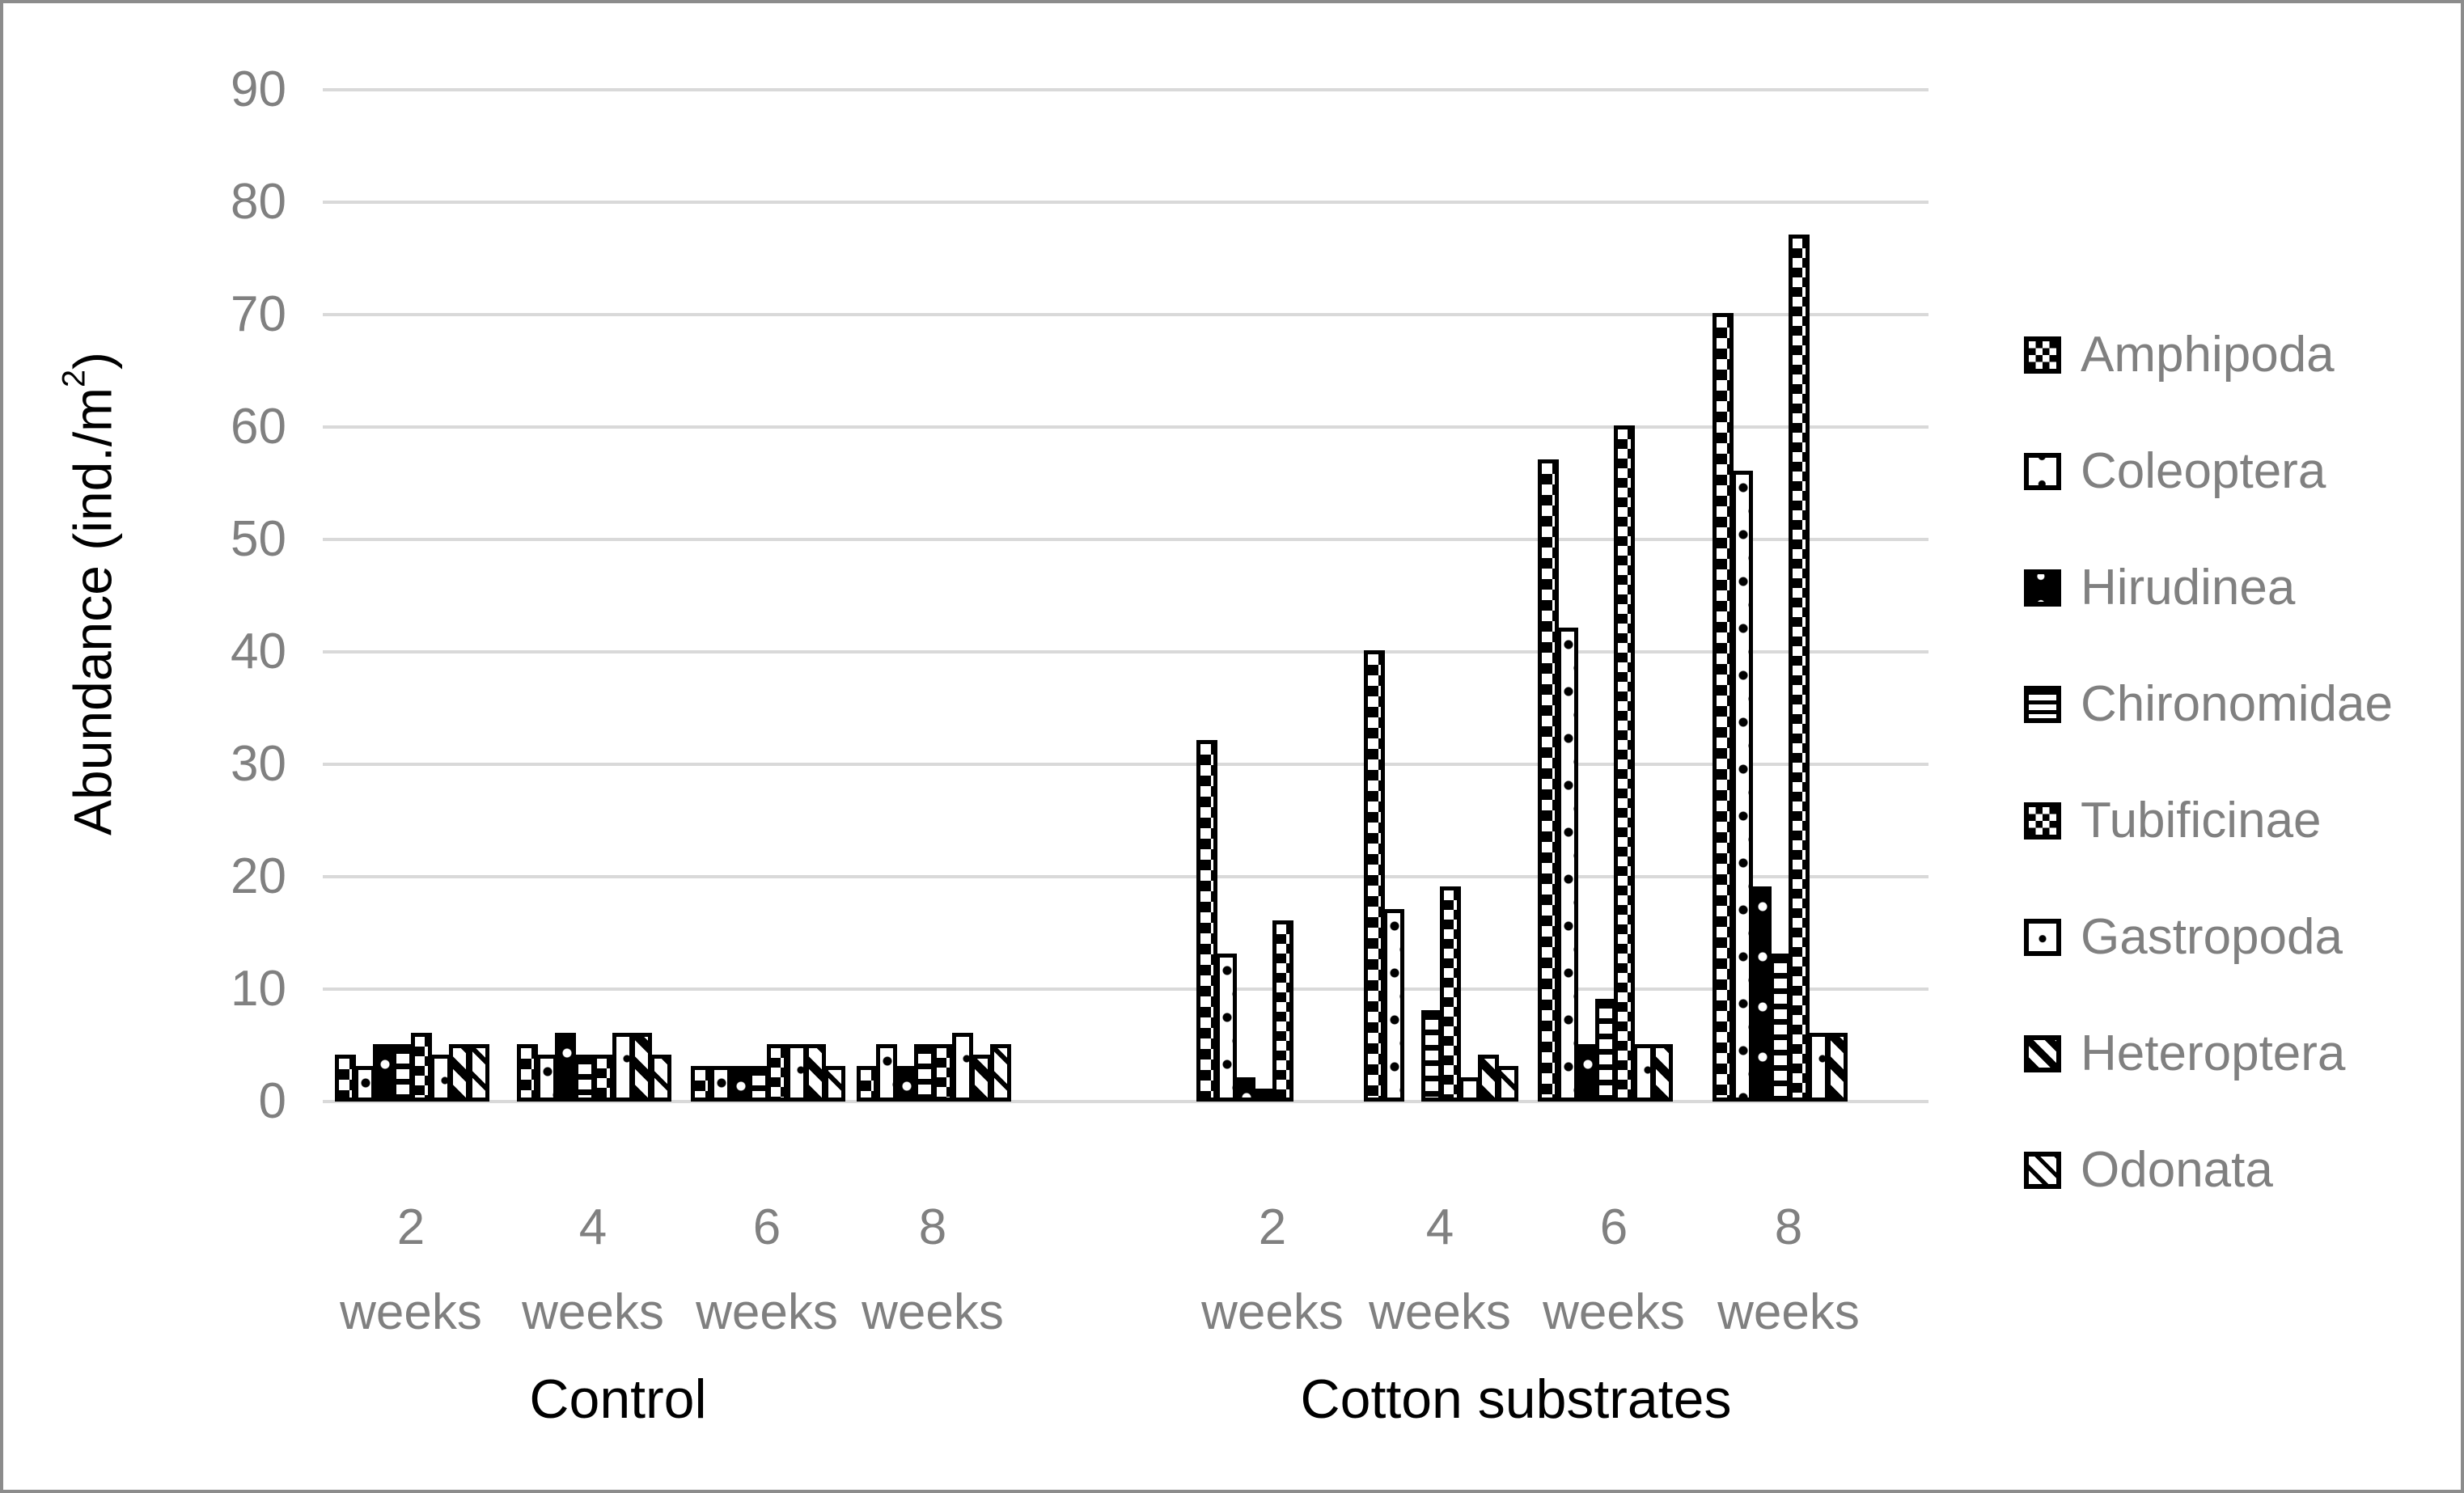  Describe the element at coordinates (593, 1312) in the screenshot. I see `x-tick-week-unit-control-4: weeks` at that location.